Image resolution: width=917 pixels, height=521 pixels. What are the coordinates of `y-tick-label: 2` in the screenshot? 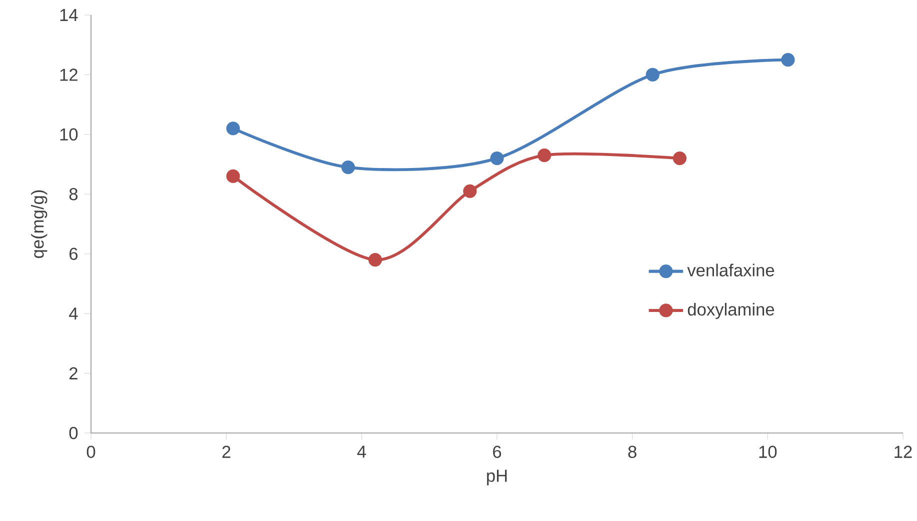 It's located at (74, 373).